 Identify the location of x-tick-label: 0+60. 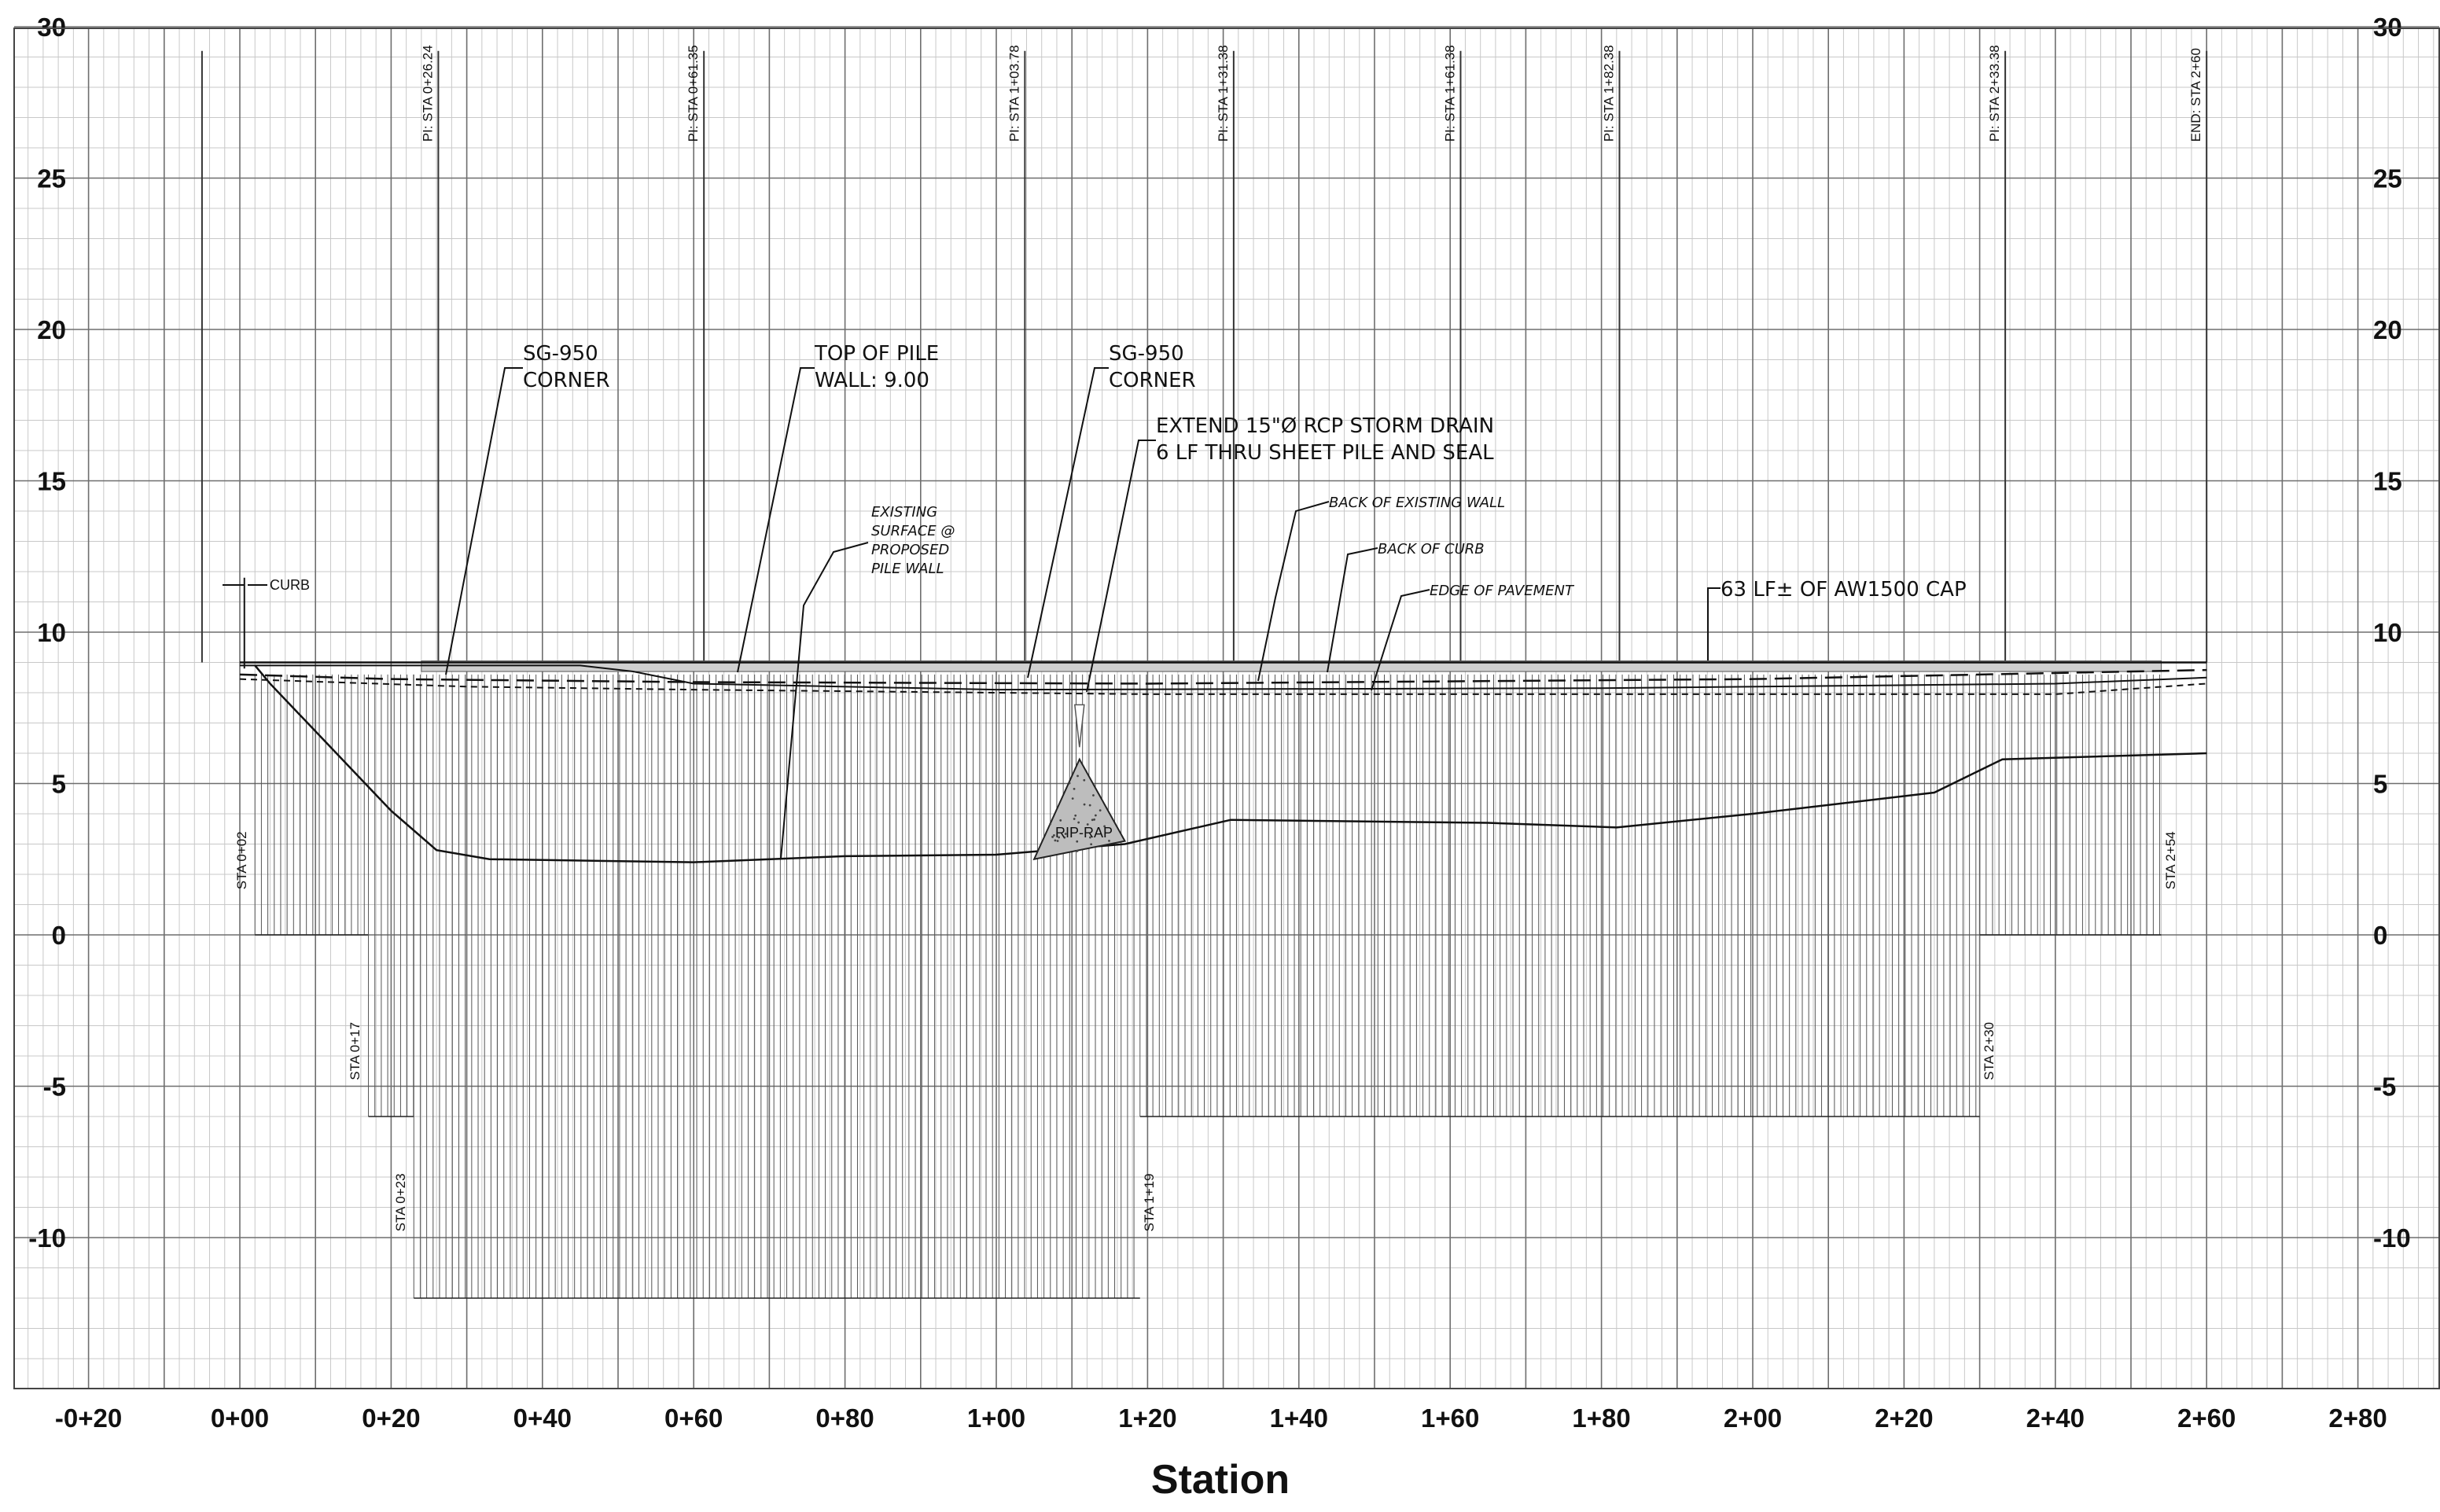
(693, 1418).